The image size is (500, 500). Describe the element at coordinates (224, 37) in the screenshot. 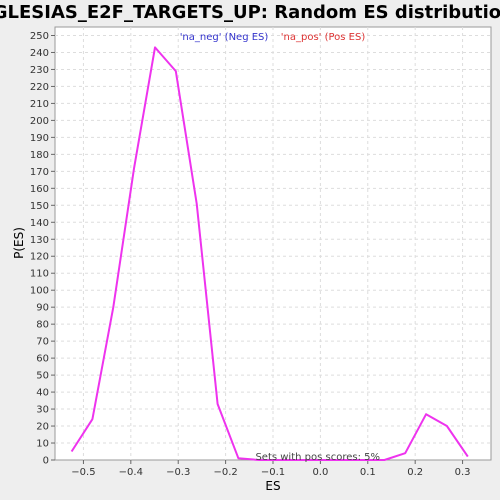

I see `legend-entry-0: 'na_neg' (Neg ES)` at that location.